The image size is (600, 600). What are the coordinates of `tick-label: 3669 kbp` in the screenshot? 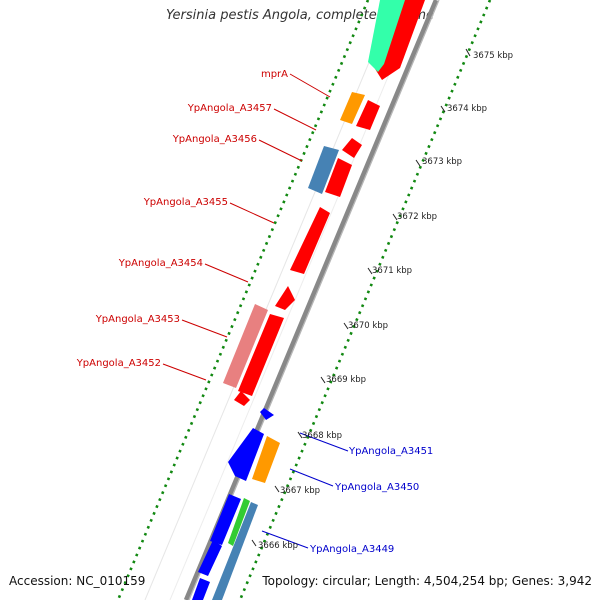 It's located at (346, 380).